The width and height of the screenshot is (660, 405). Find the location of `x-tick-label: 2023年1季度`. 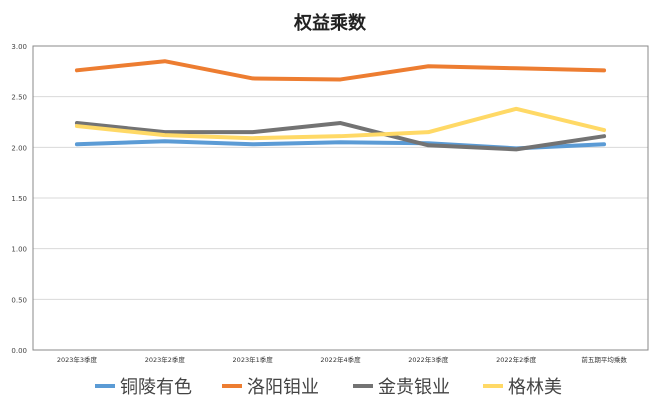

x-tick-label: 2023年1季度 is located at coordinates (253, 359).